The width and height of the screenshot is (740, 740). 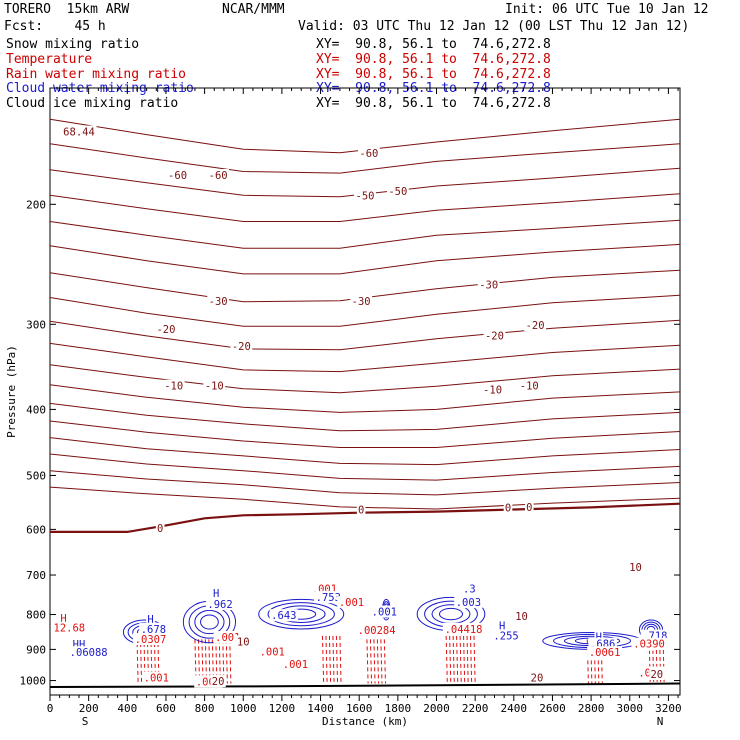 What do you see at coordinates (205, 708) in the screenshot?
I see `x-tick-label: 800` at bounding box center [205, 708].